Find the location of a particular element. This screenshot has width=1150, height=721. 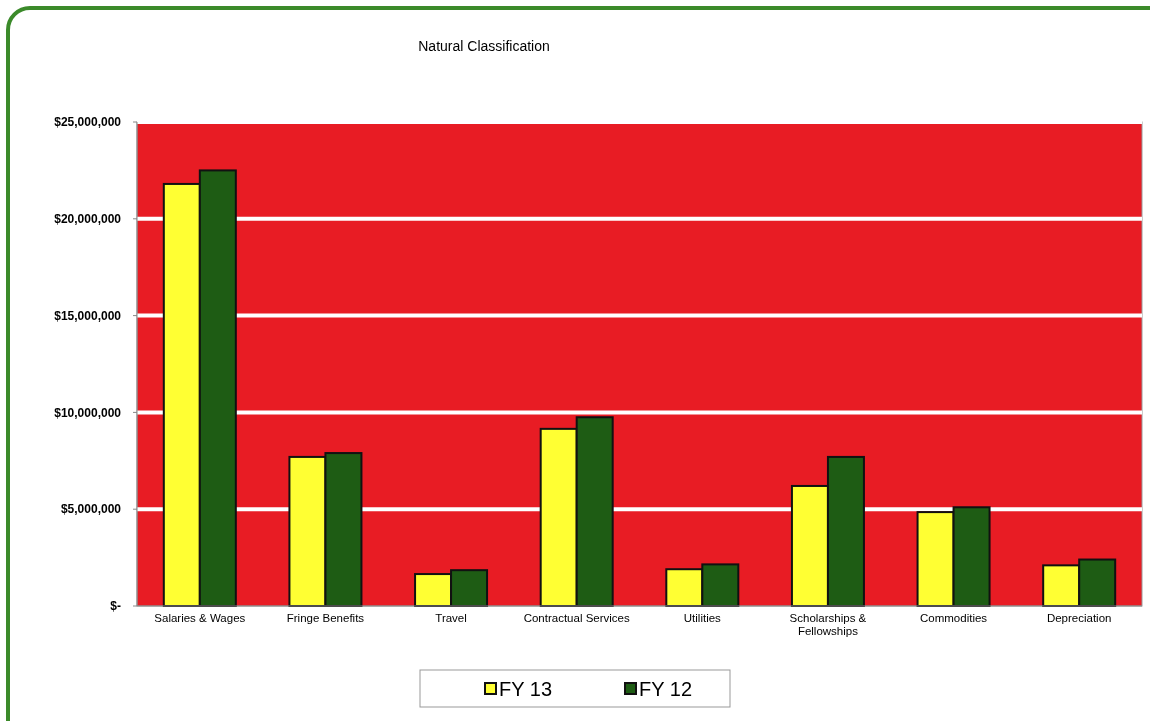

legend-label: FY 13 is located at coordinates (525, 689).